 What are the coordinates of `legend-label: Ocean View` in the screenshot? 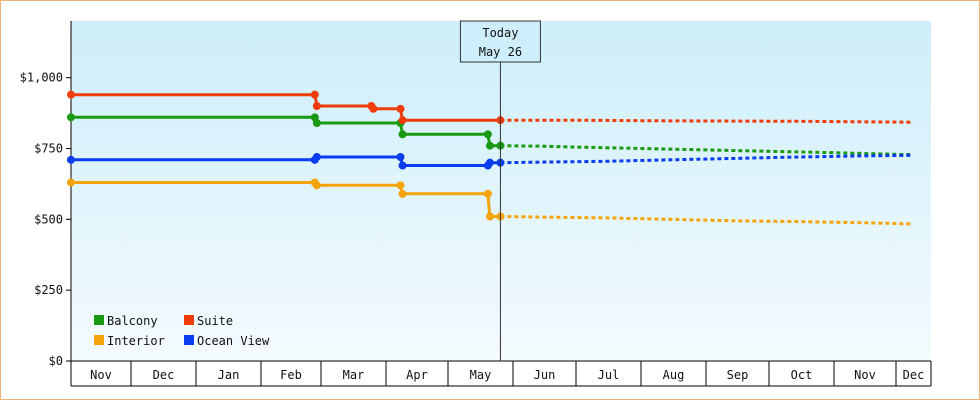 It's located at (233, 341).